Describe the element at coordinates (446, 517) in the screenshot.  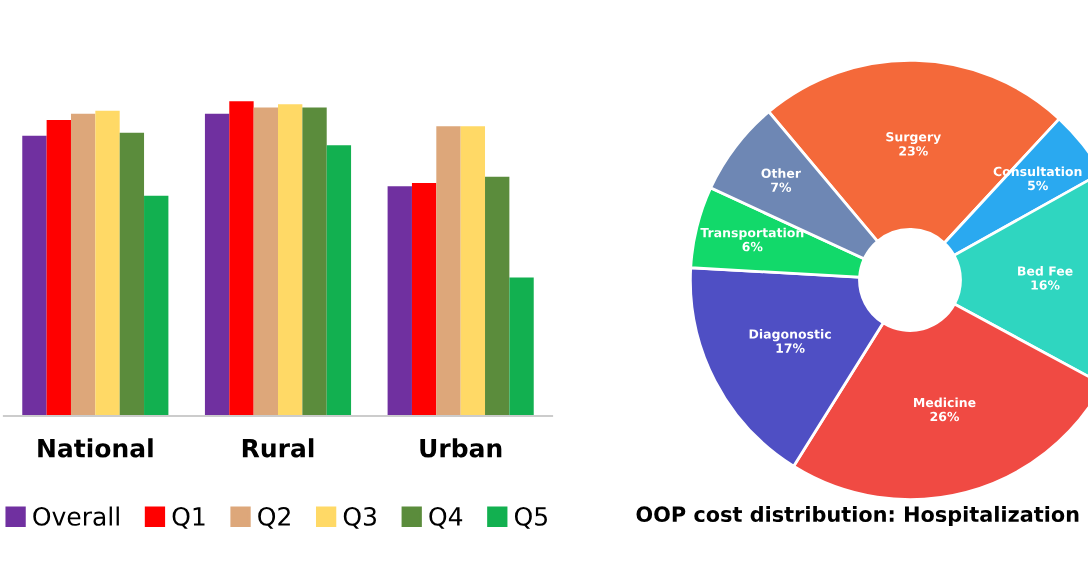
I see `legend-label: Q4` at that location.